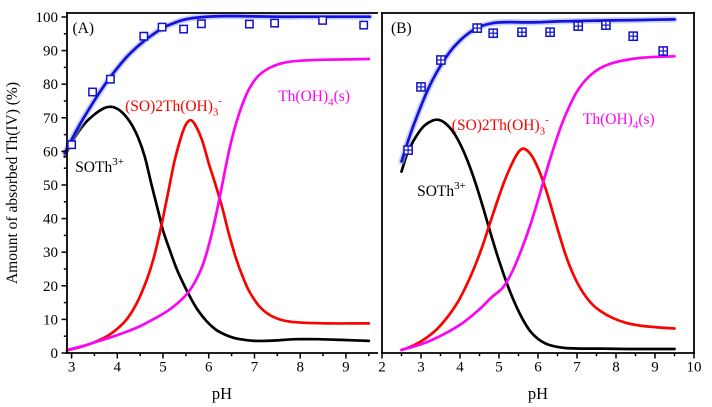 This screenshot has width=712, height=407. I want to click on y-tick-label: 70, so click(50, 119).